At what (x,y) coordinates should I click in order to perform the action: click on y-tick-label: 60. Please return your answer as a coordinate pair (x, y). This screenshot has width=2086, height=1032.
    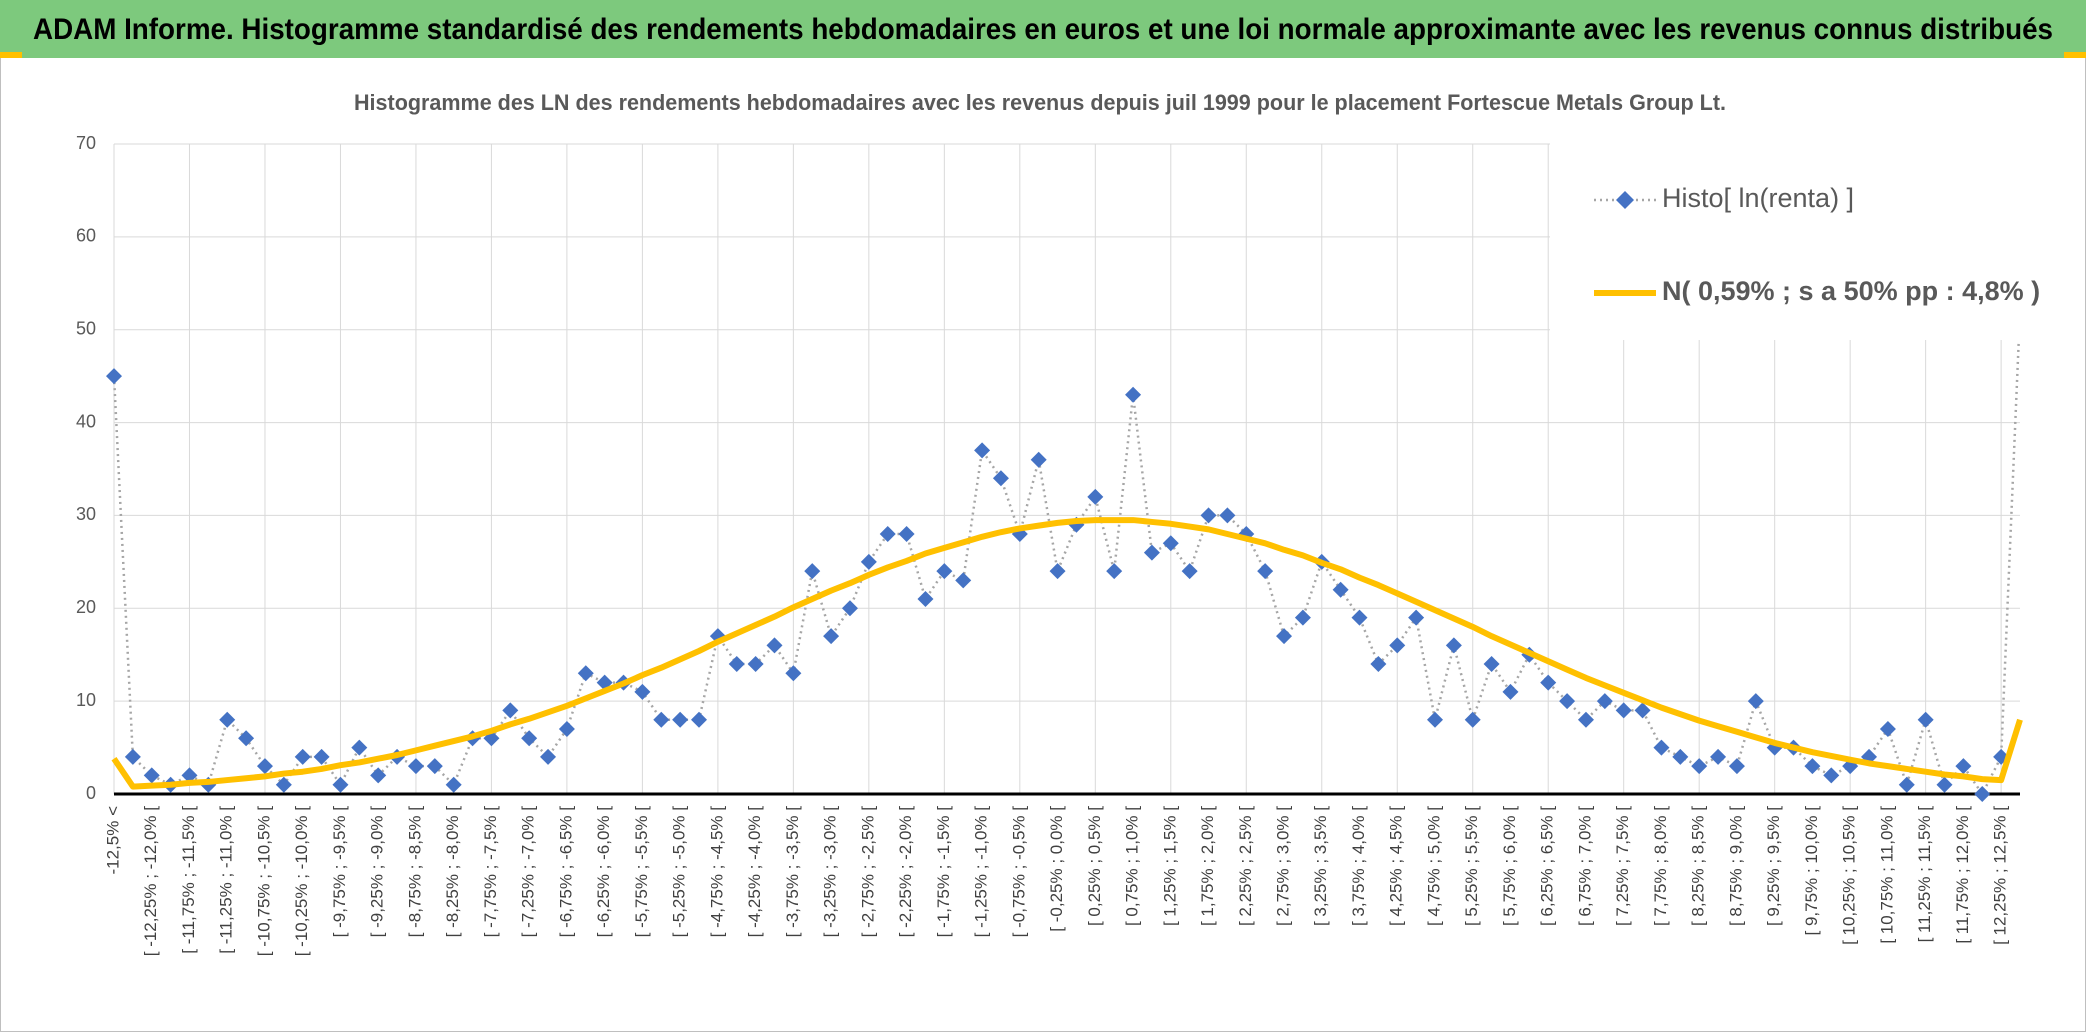
    Looking at the image, I should click on (86, 236).